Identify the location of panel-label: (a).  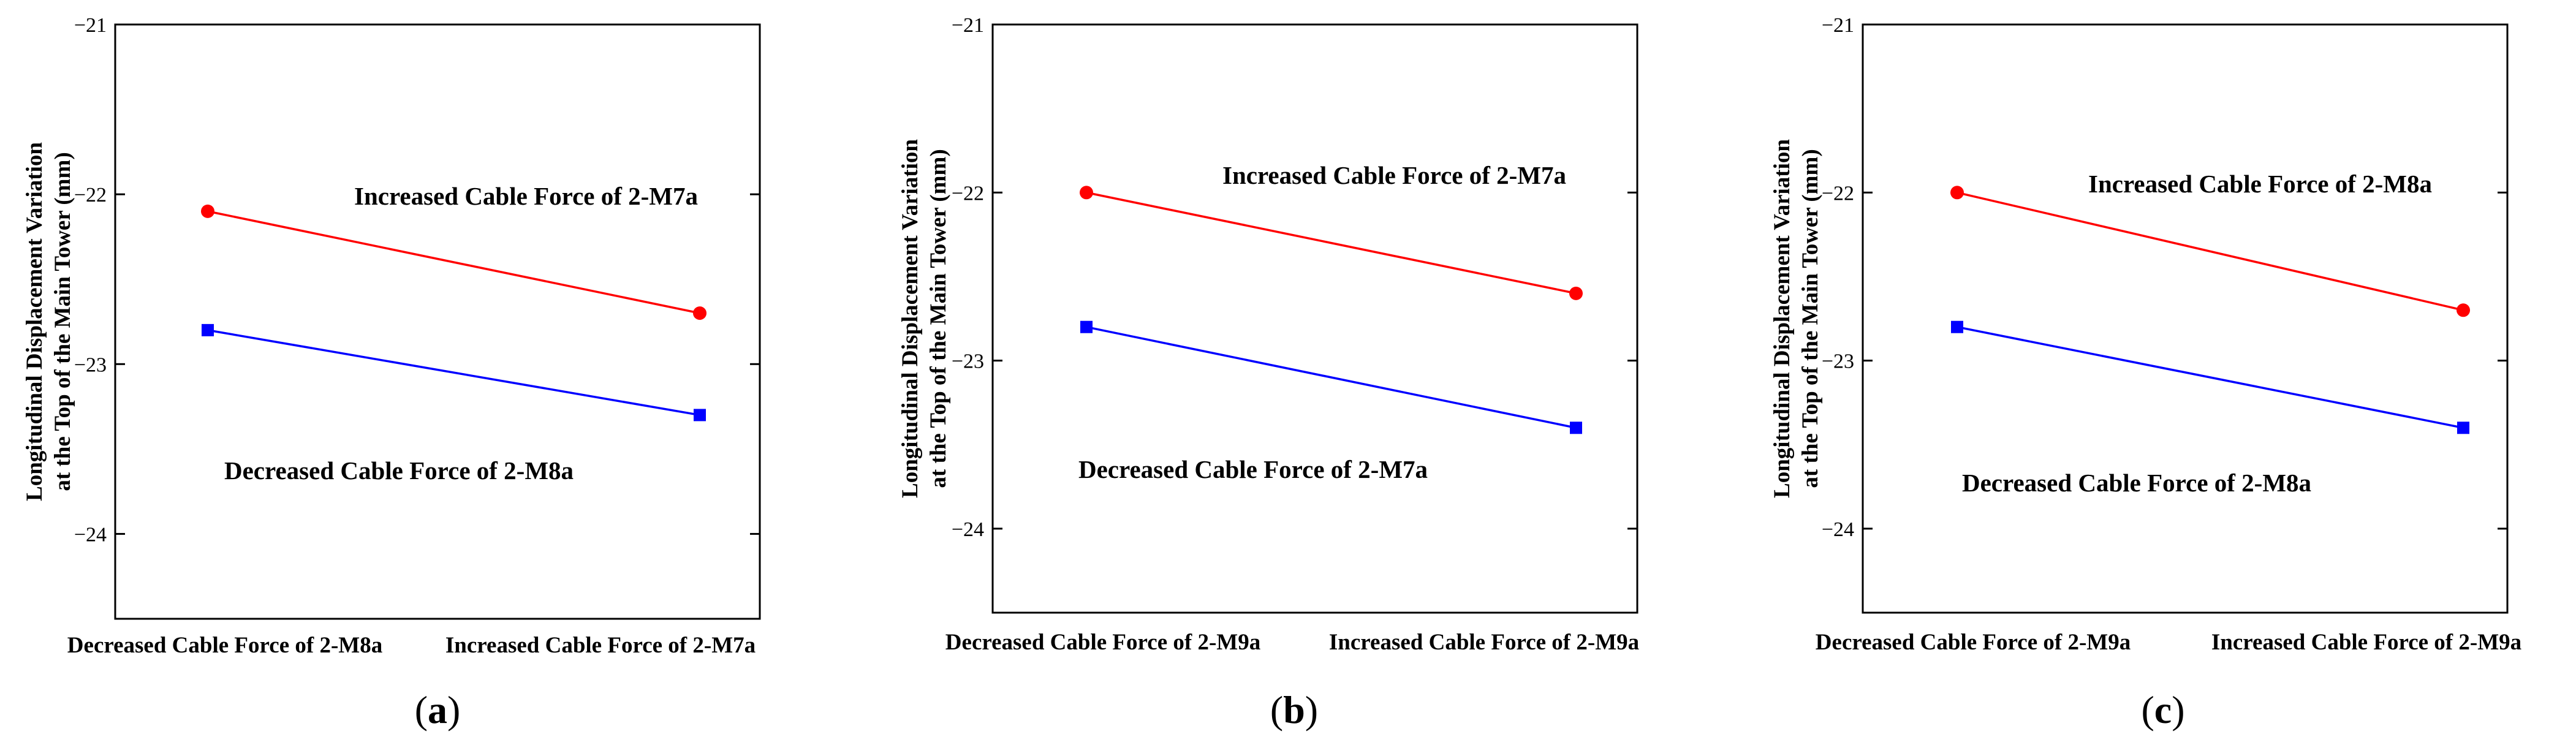
(438, 710).